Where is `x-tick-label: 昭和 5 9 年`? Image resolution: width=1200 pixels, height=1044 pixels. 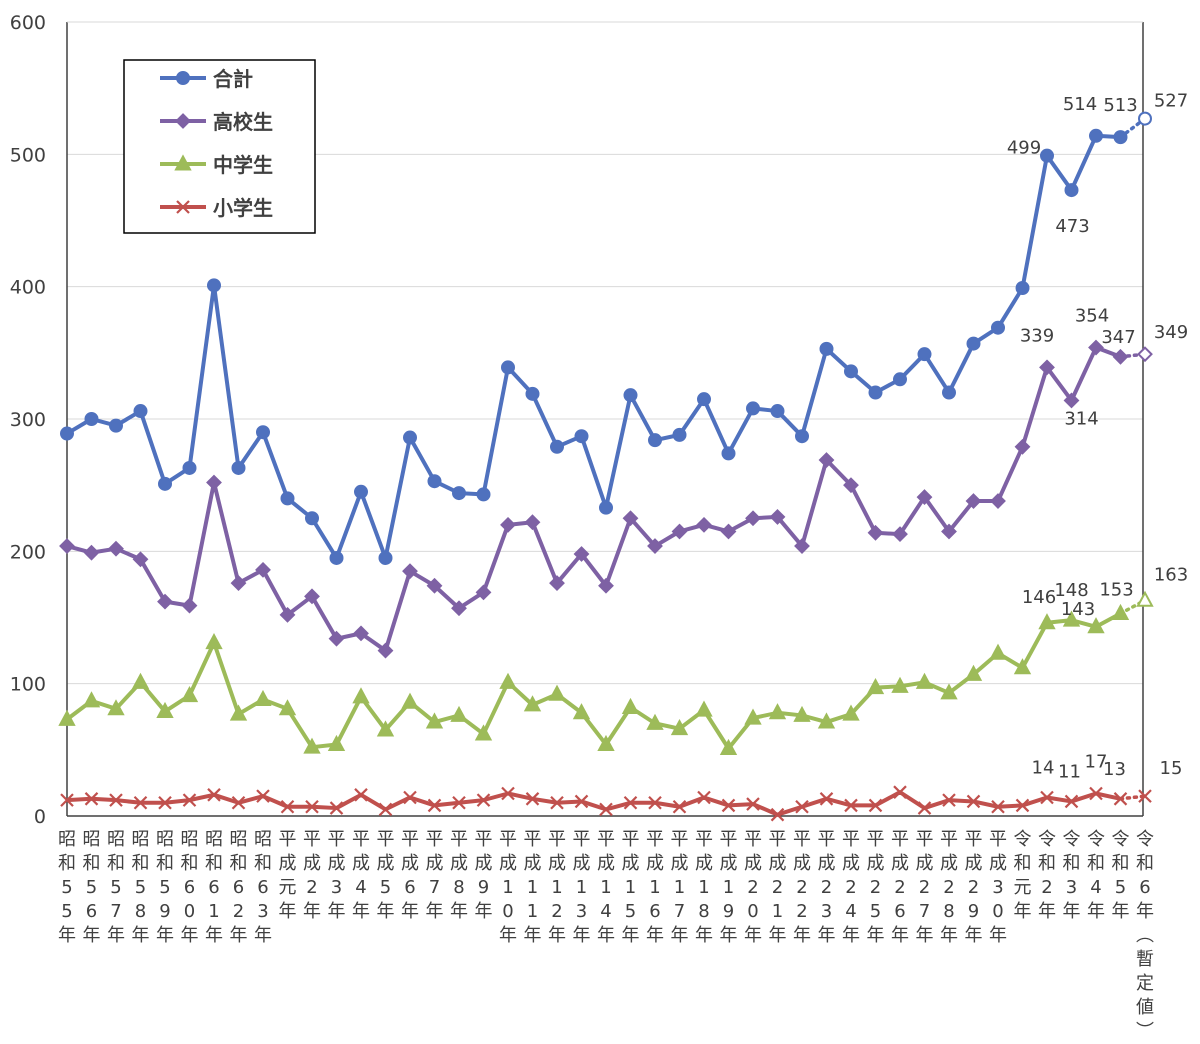 x-tick-label: 昭和 5 9 年 is located at coordinates (165, 887).